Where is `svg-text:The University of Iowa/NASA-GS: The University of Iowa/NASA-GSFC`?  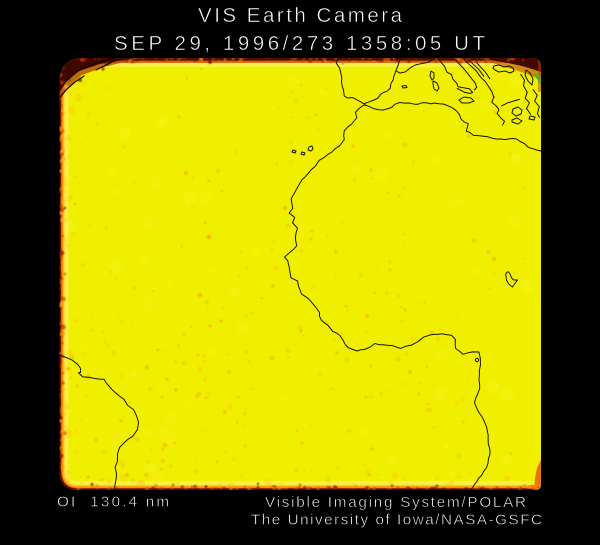
svg-text:The University of Iowa/NASA-GS: The University of Iowa/NASA-GSFC is located at coordinates (396, 520).